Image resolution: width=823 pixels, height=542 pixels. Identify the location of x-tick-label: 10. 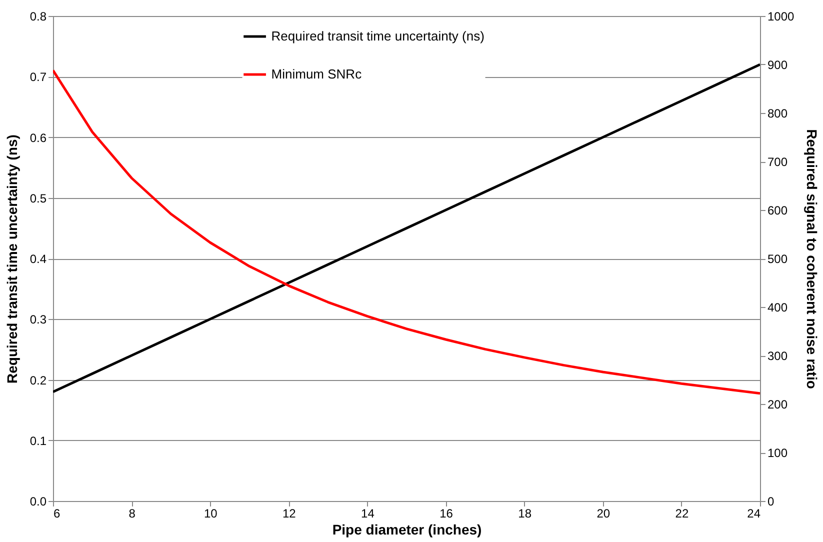
(211, 513).